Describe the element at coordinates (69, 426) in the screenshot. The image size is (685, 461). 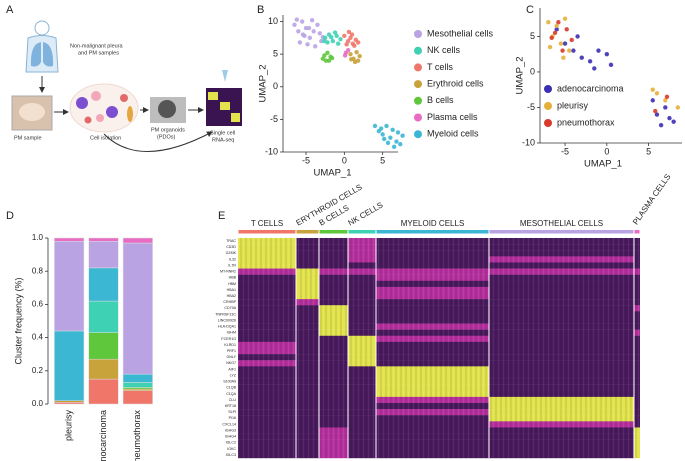
I see `x-tick-label: pleurisy` at that location.